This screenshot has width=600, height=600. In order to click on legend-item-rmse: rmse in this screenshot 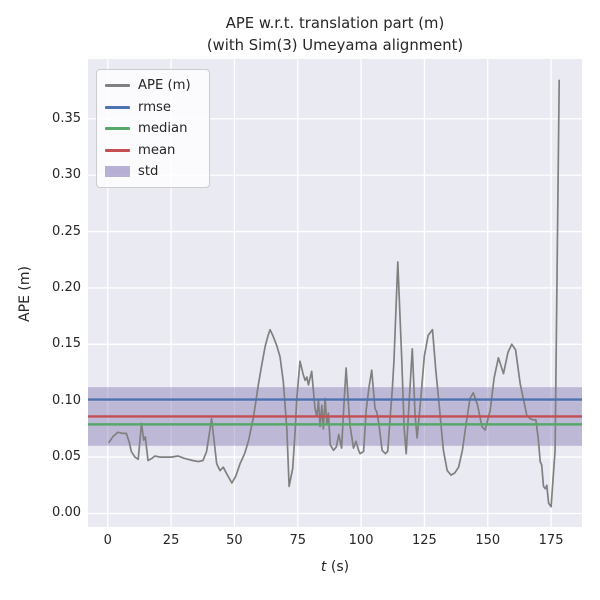, I will do `click(153, 108)`.